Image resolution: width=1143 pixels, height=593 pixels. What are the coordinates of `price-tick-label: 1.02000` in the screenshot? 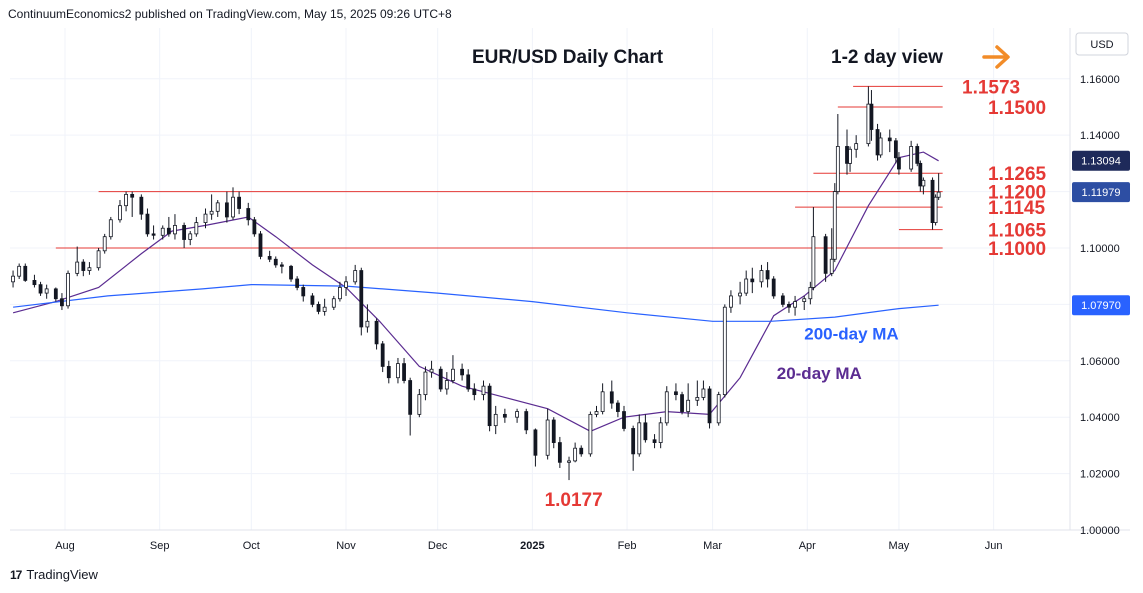 It's located at (1100, 475).